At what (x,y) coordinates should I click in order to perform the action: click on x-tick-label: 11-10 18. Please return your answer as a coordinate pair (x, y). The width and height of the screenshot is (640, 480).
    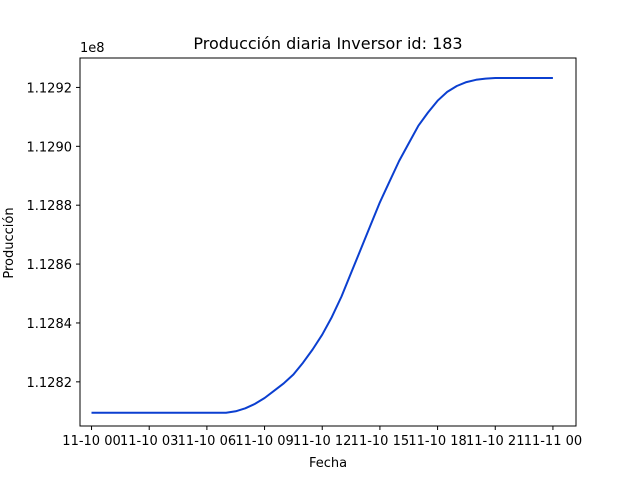
    Looking at the image, I should click on (437, 441).